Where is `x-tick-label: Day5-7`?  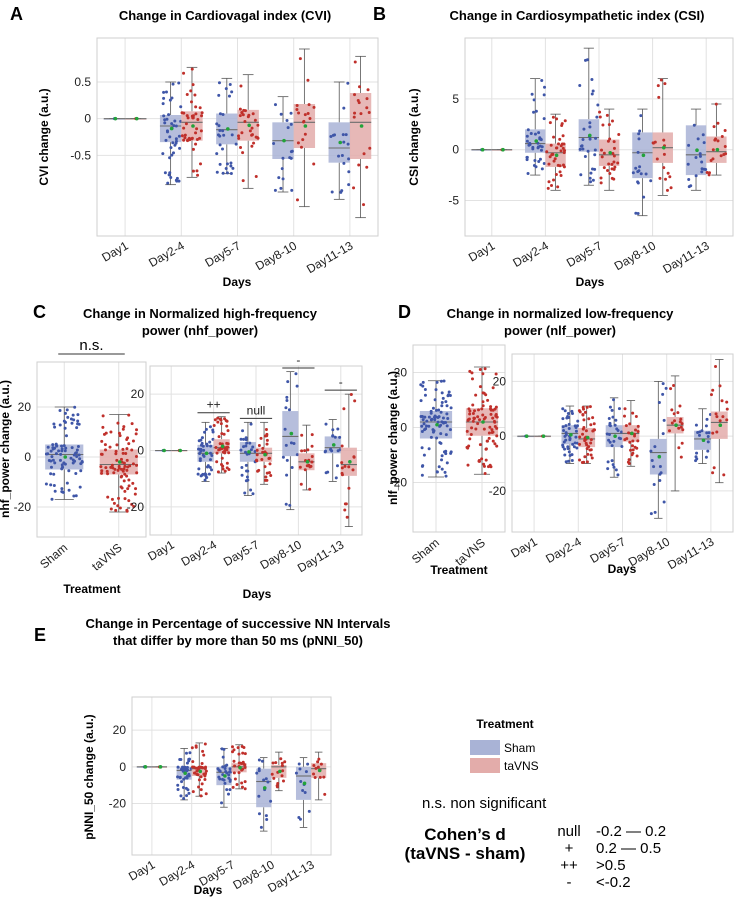
x-tick-label: Day5-7 is located at coordinates (222, 254).